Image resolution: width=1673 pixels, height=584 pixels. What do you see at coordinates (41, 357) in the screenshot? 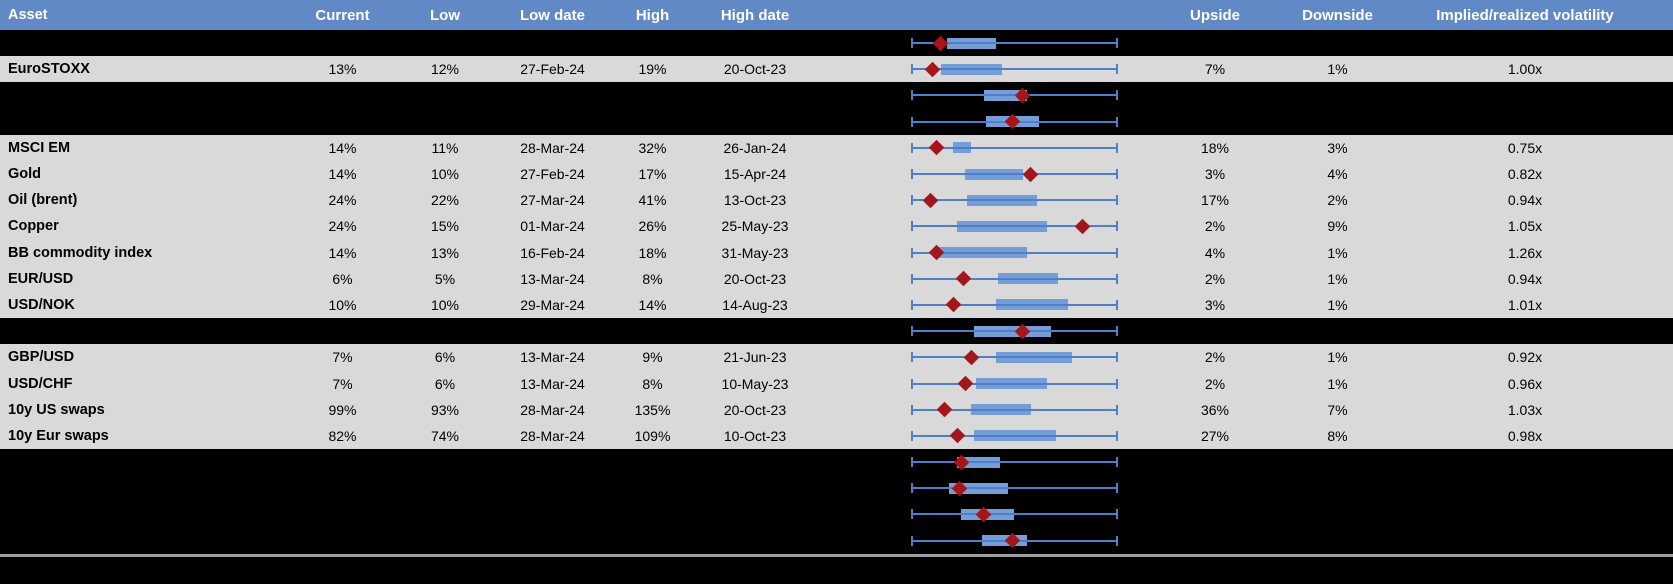
I see `cell-asset: GBP/USD` at bounding box center [41, 357].